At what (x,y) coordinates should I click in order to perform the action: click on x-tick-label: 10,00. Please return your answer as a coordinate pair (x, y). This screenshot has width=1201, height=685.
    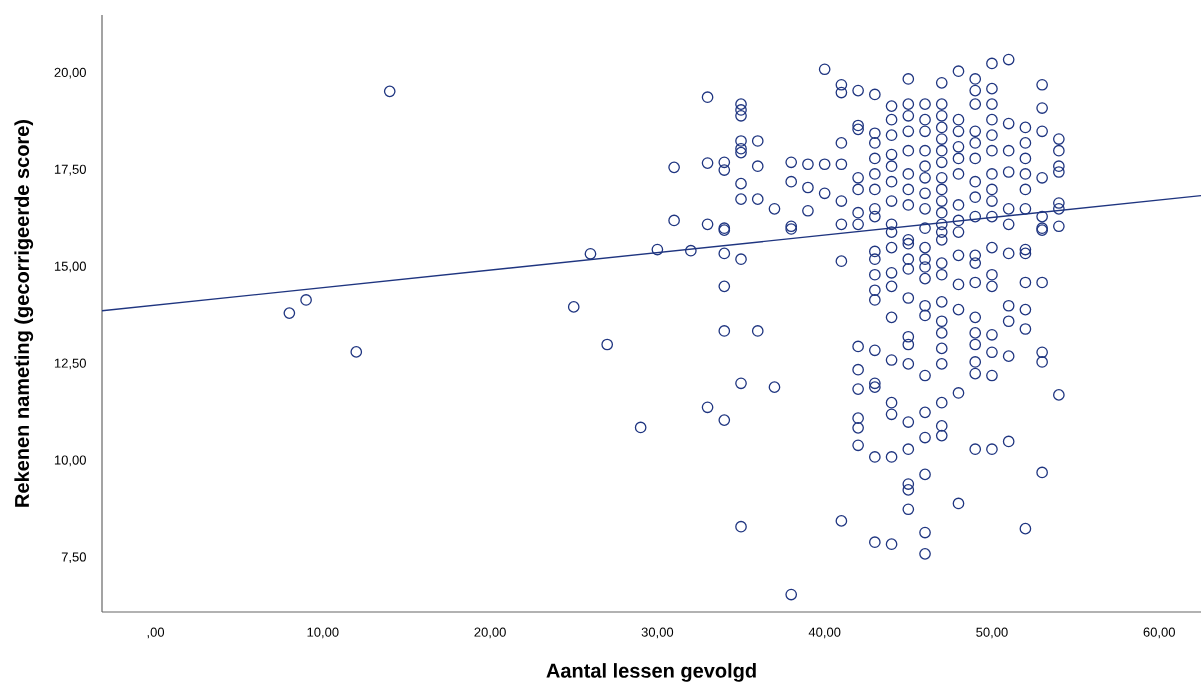
    Looking at the image, I should click on (323, 633).